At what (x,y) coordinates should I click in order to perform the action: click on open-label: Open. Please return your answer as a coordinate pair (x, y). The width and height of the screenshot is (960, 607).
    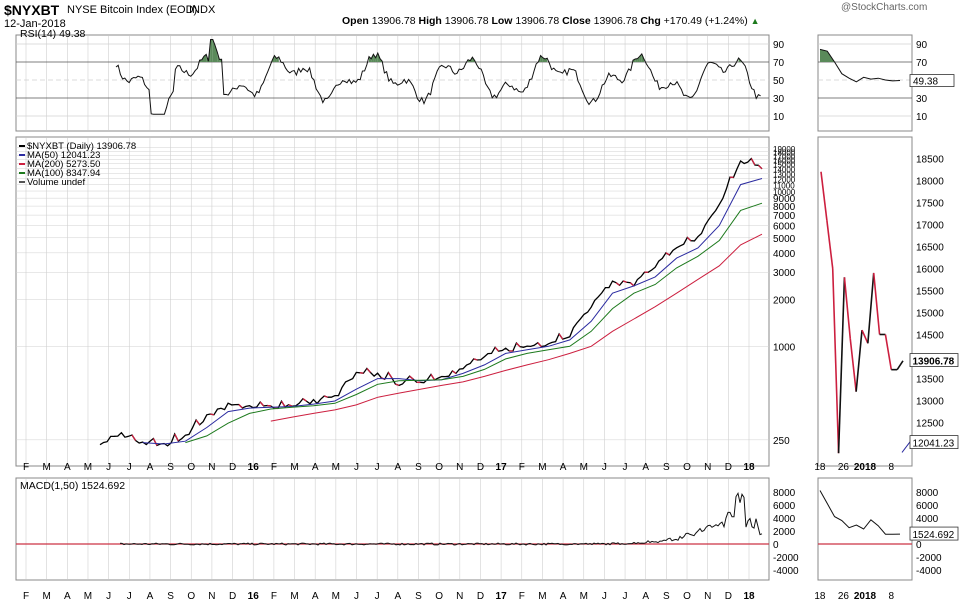
    Looking at the image, I should click on (355, 21).